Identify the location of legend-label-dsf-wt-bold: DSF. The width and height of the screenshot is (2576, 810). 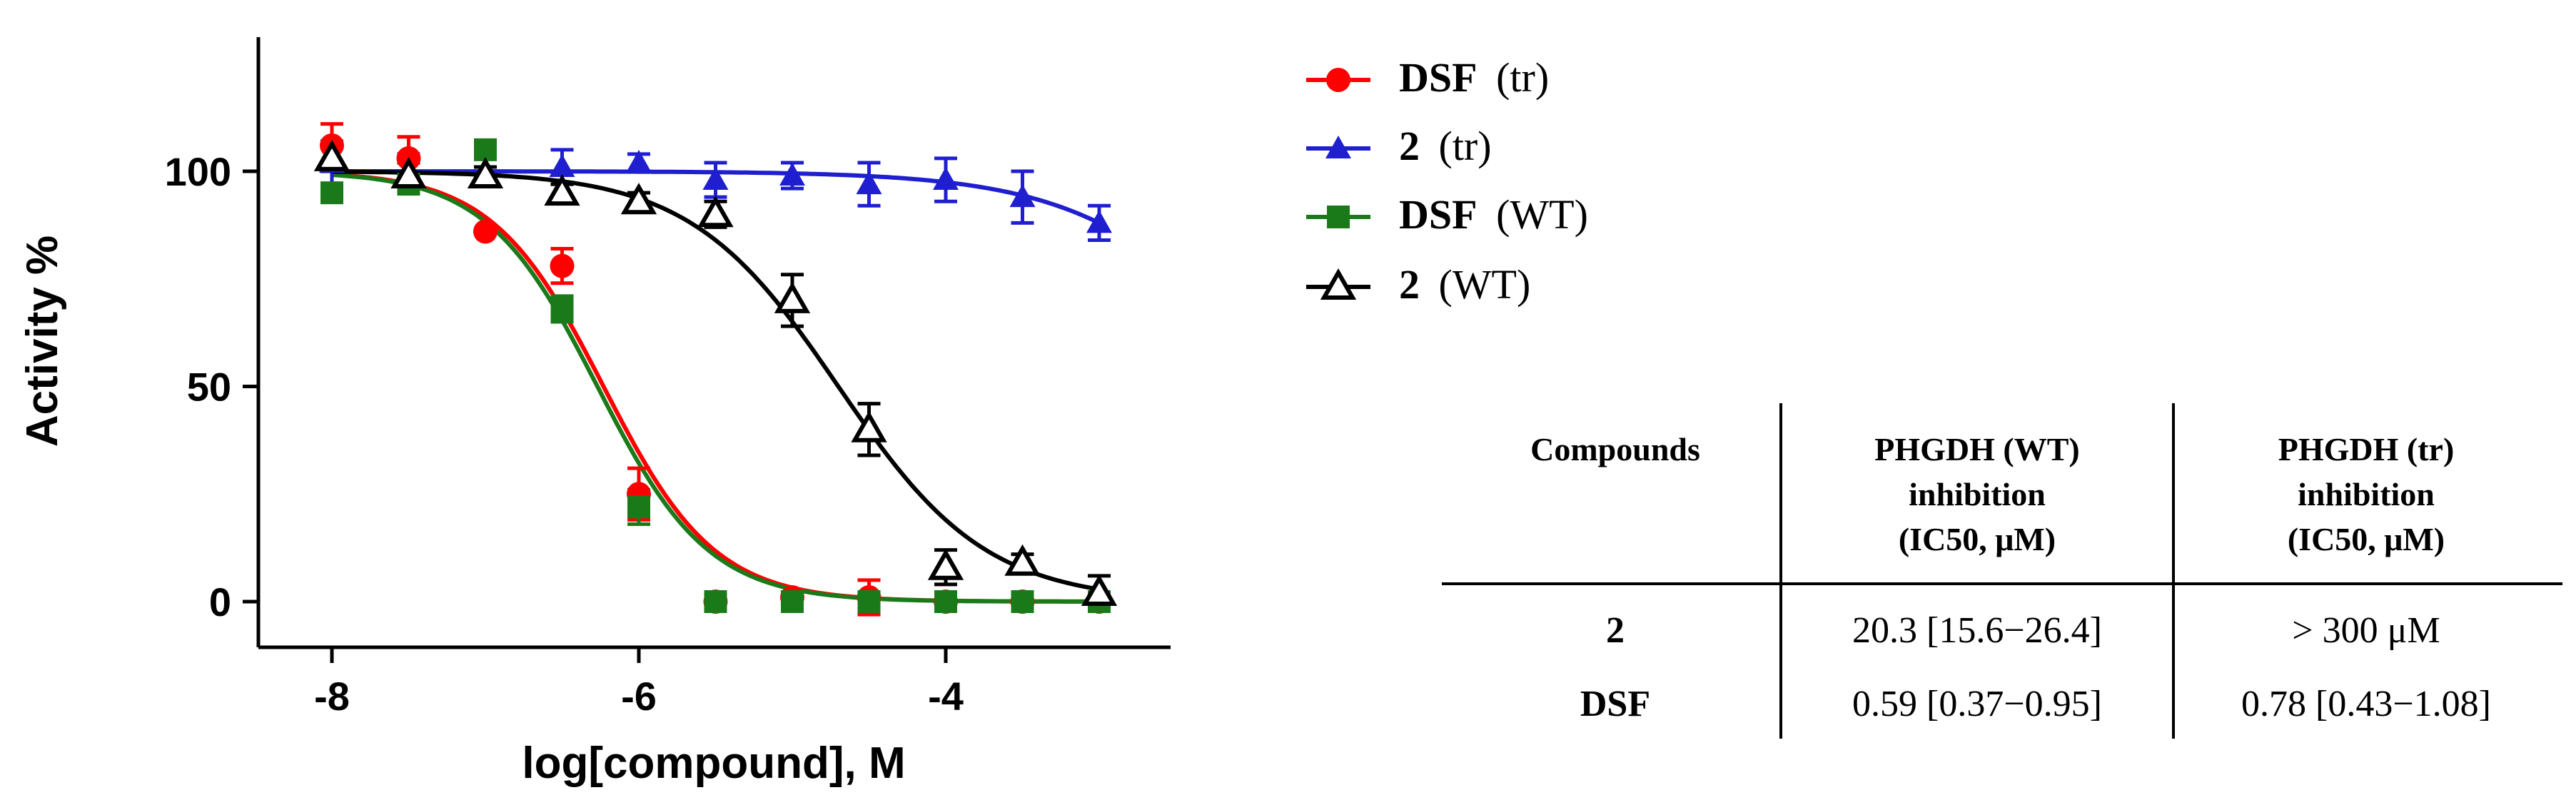
(1438, 215).